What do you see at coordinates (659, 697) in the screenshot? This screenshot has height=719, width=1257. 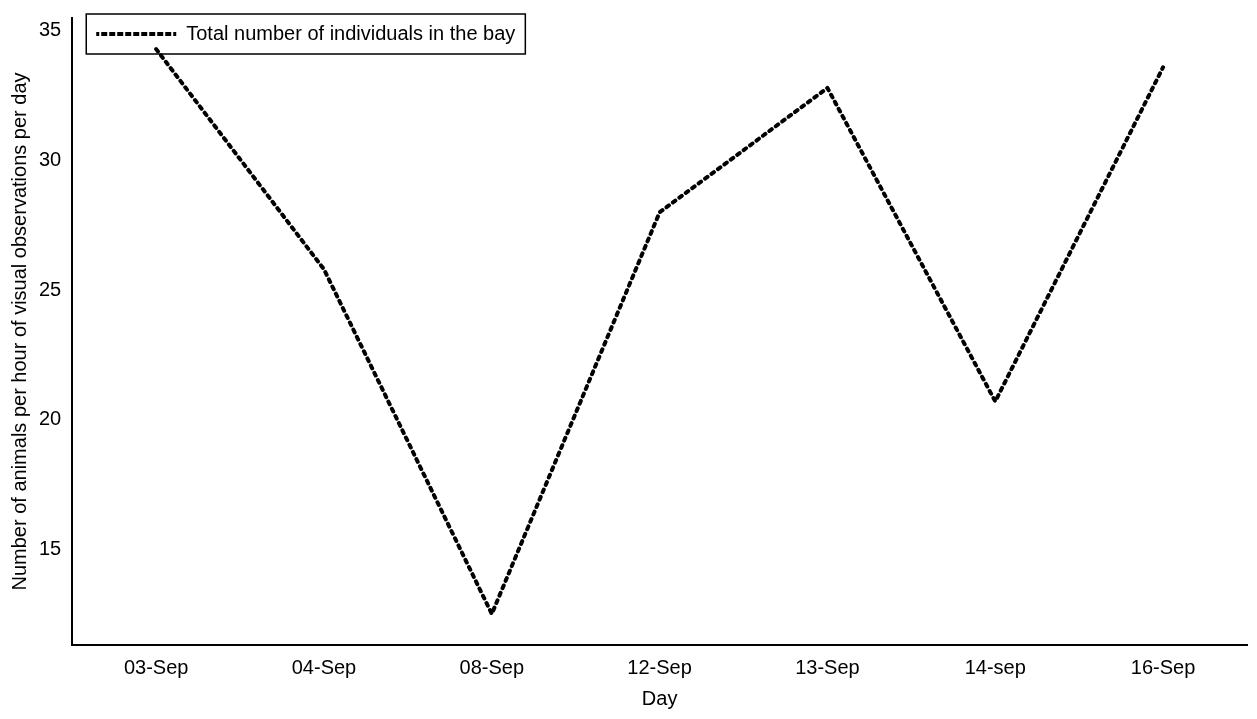 I see `x-axis-title: Day` at bounding box center [659, 697].